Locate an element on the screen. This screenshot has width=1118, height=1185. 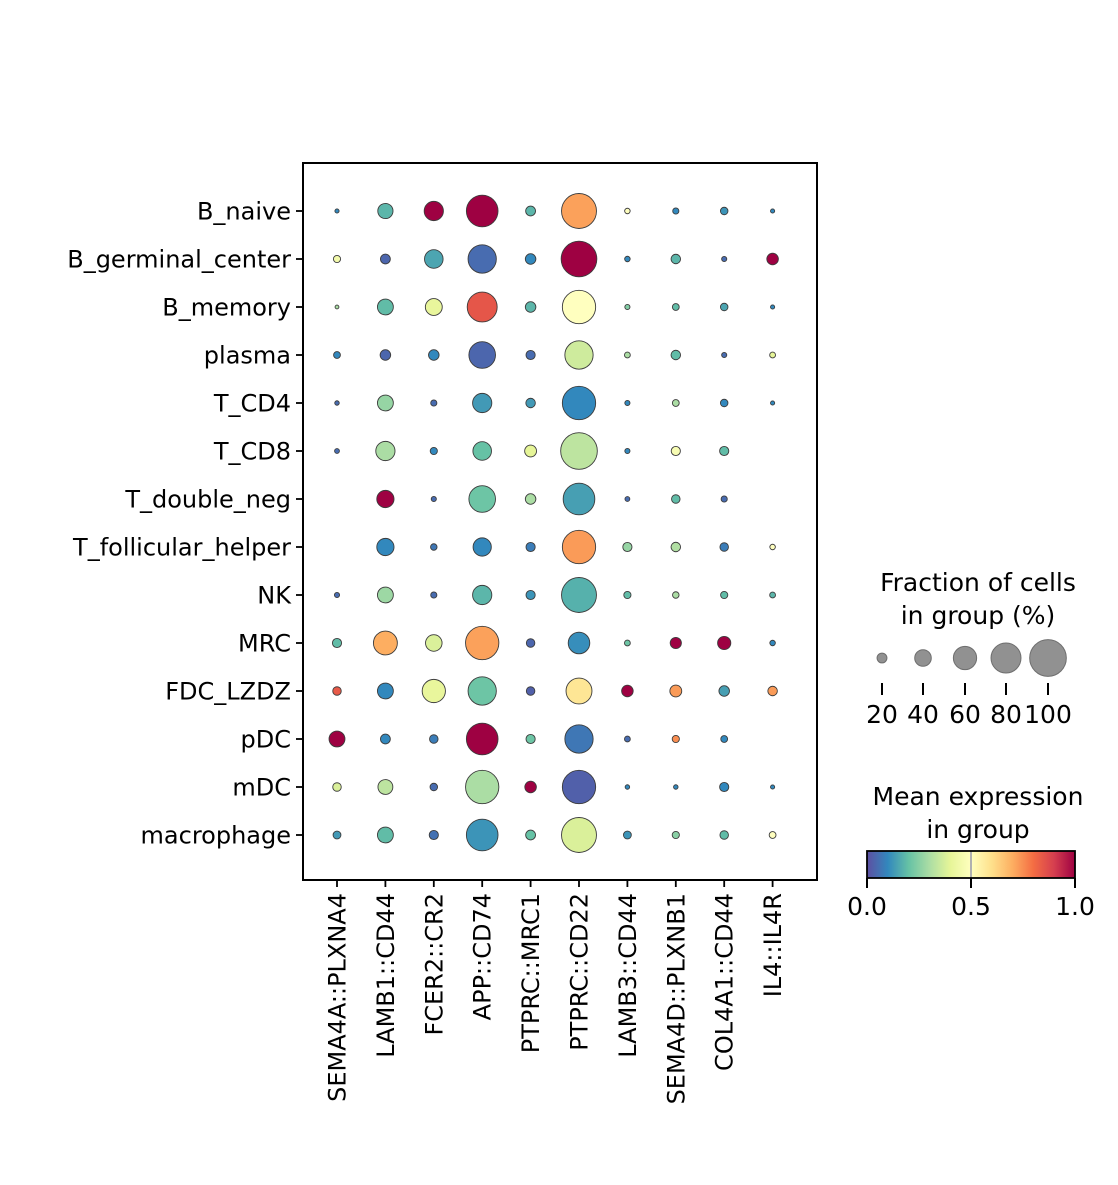
dot-FDC_LZDZ-FCER2::CR2 is located at coordinates (433, 691).